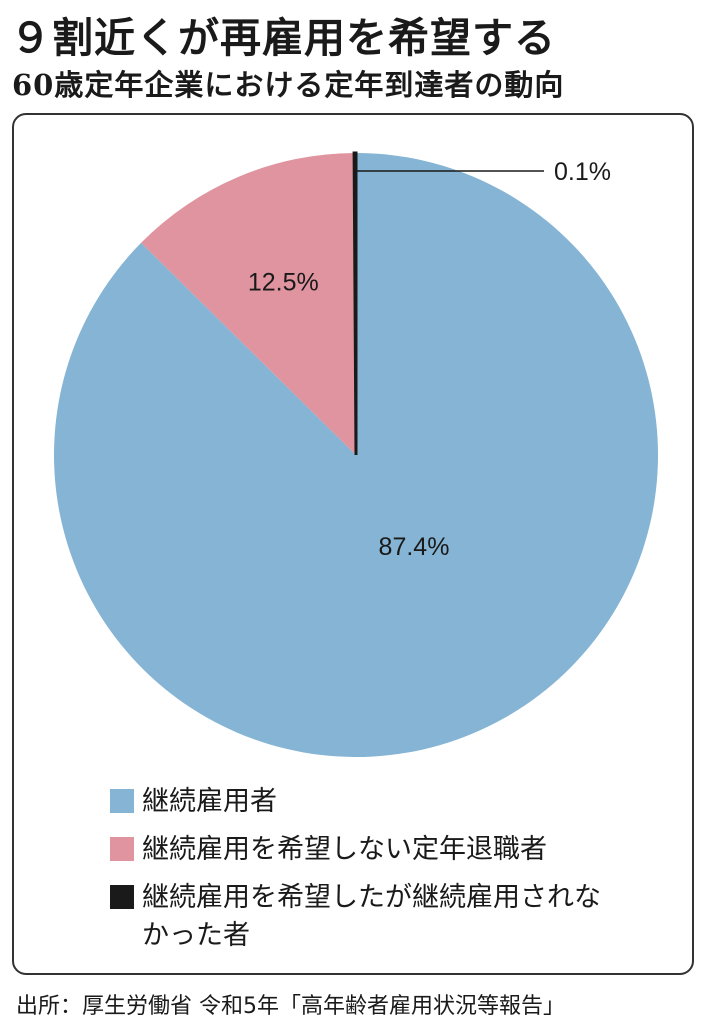 The image size is (710, 1031). Describe the element at coordinates (288, 85) in the screenshot. I see `chart-subtitle: 60歳定年企業における定年到達者の動向` at that location.